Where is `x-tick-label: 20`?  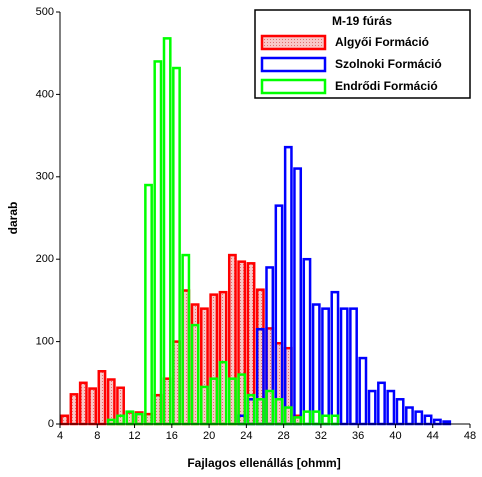 x-tick-label: 20 is located at coordinates (209, 436).